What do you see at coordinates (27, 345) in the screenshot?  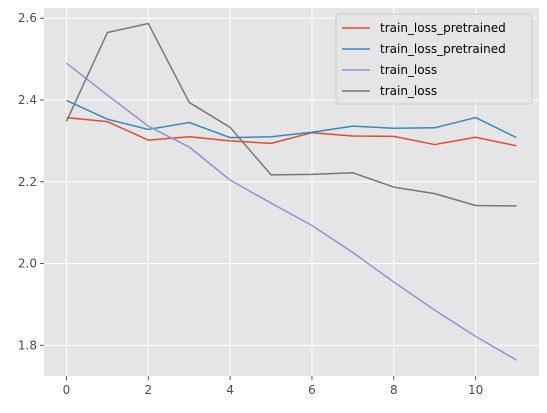 I see `y-tick-label-0: 1.8` at bounding box center [27, 345].